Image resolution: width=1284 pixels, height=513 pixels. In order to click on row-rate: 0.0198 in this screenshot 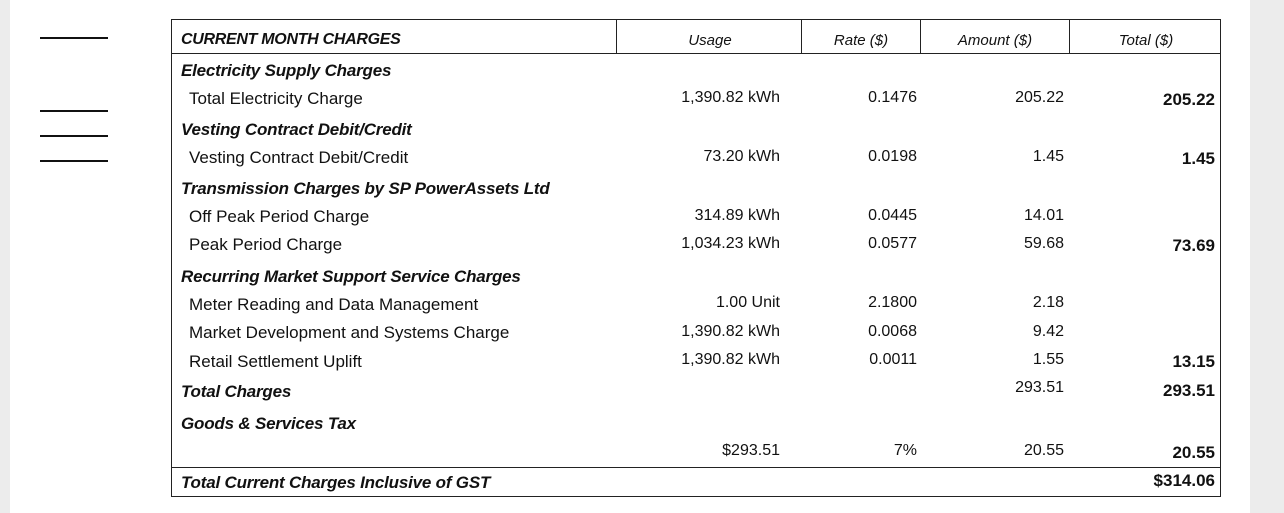, I will do `click(892, 156)`.